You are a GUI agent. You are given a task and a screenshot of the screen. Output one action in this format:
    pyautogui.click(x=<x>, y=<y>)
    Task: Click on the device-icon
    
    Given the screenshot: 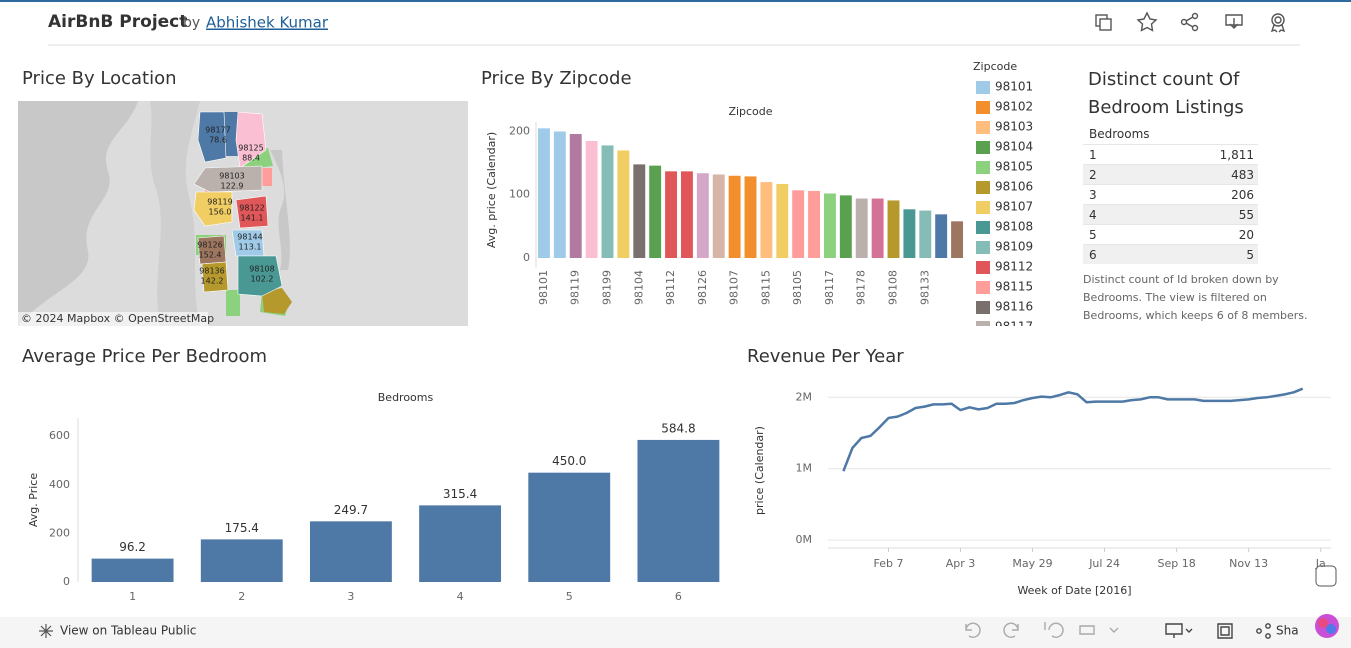 What is the action you would take?
    pyautogui.click(x=1174, y=630)
    